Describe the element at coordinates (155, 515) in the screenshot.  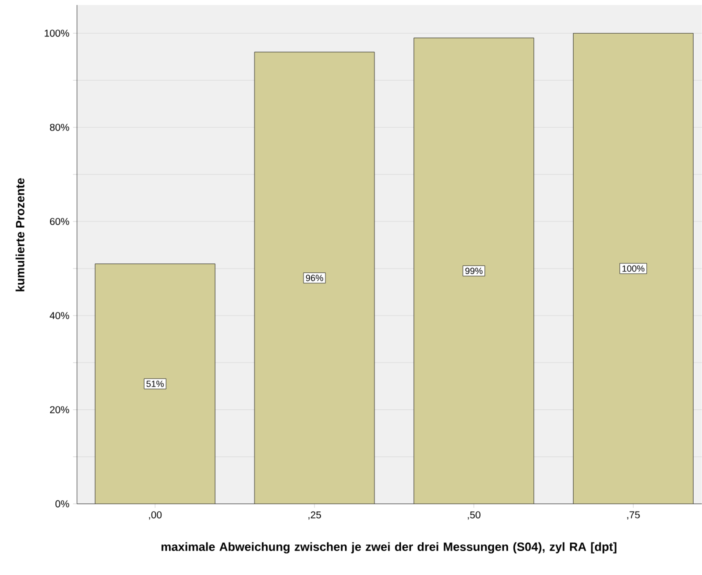
I see `x-tick-label: ,00` at that location.